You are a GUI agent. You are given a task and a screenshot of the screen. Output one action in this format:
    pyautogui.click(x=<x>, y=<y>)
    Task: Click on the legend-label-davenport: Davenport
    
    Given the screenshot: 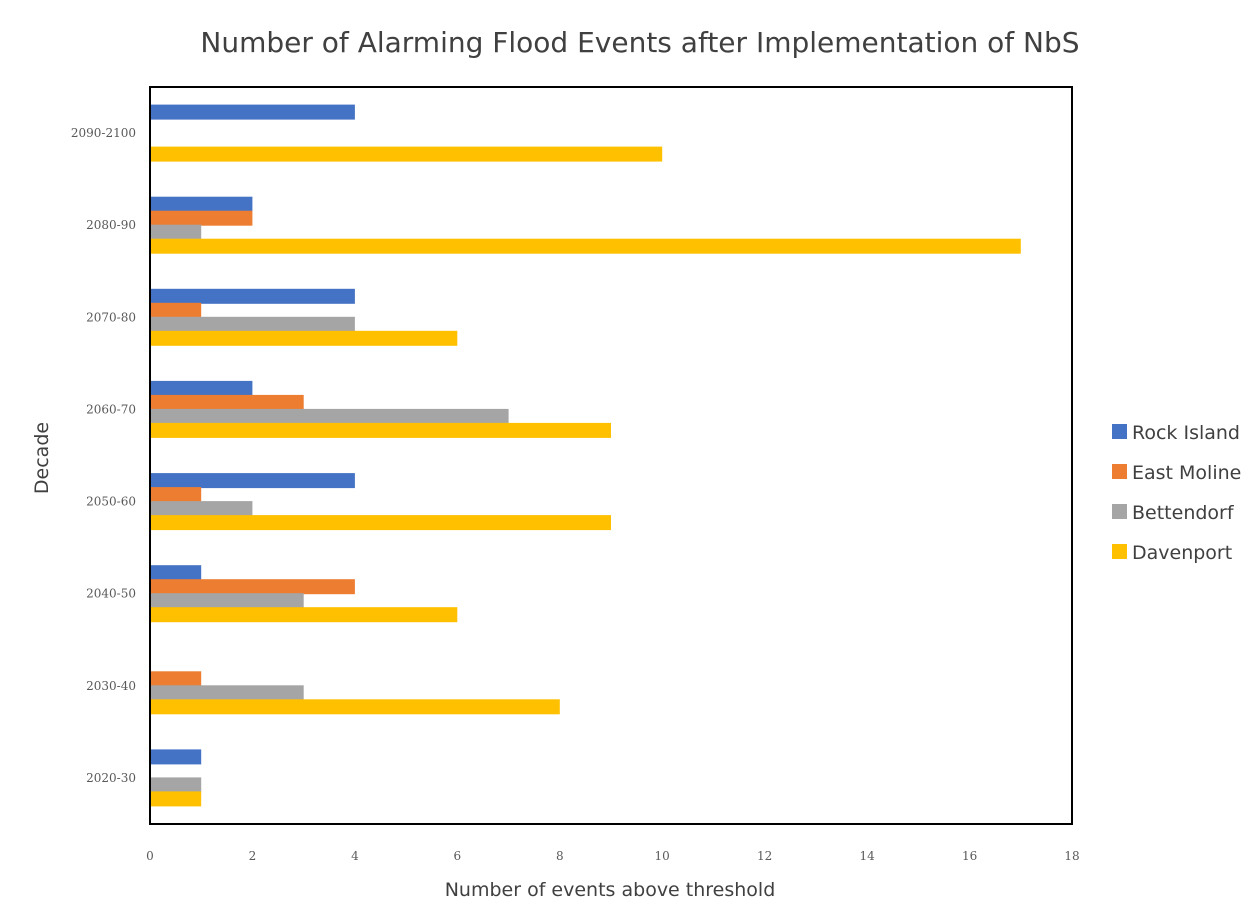 What is the action you would take?
    pyautogui.click(x=1182, y=553)
    